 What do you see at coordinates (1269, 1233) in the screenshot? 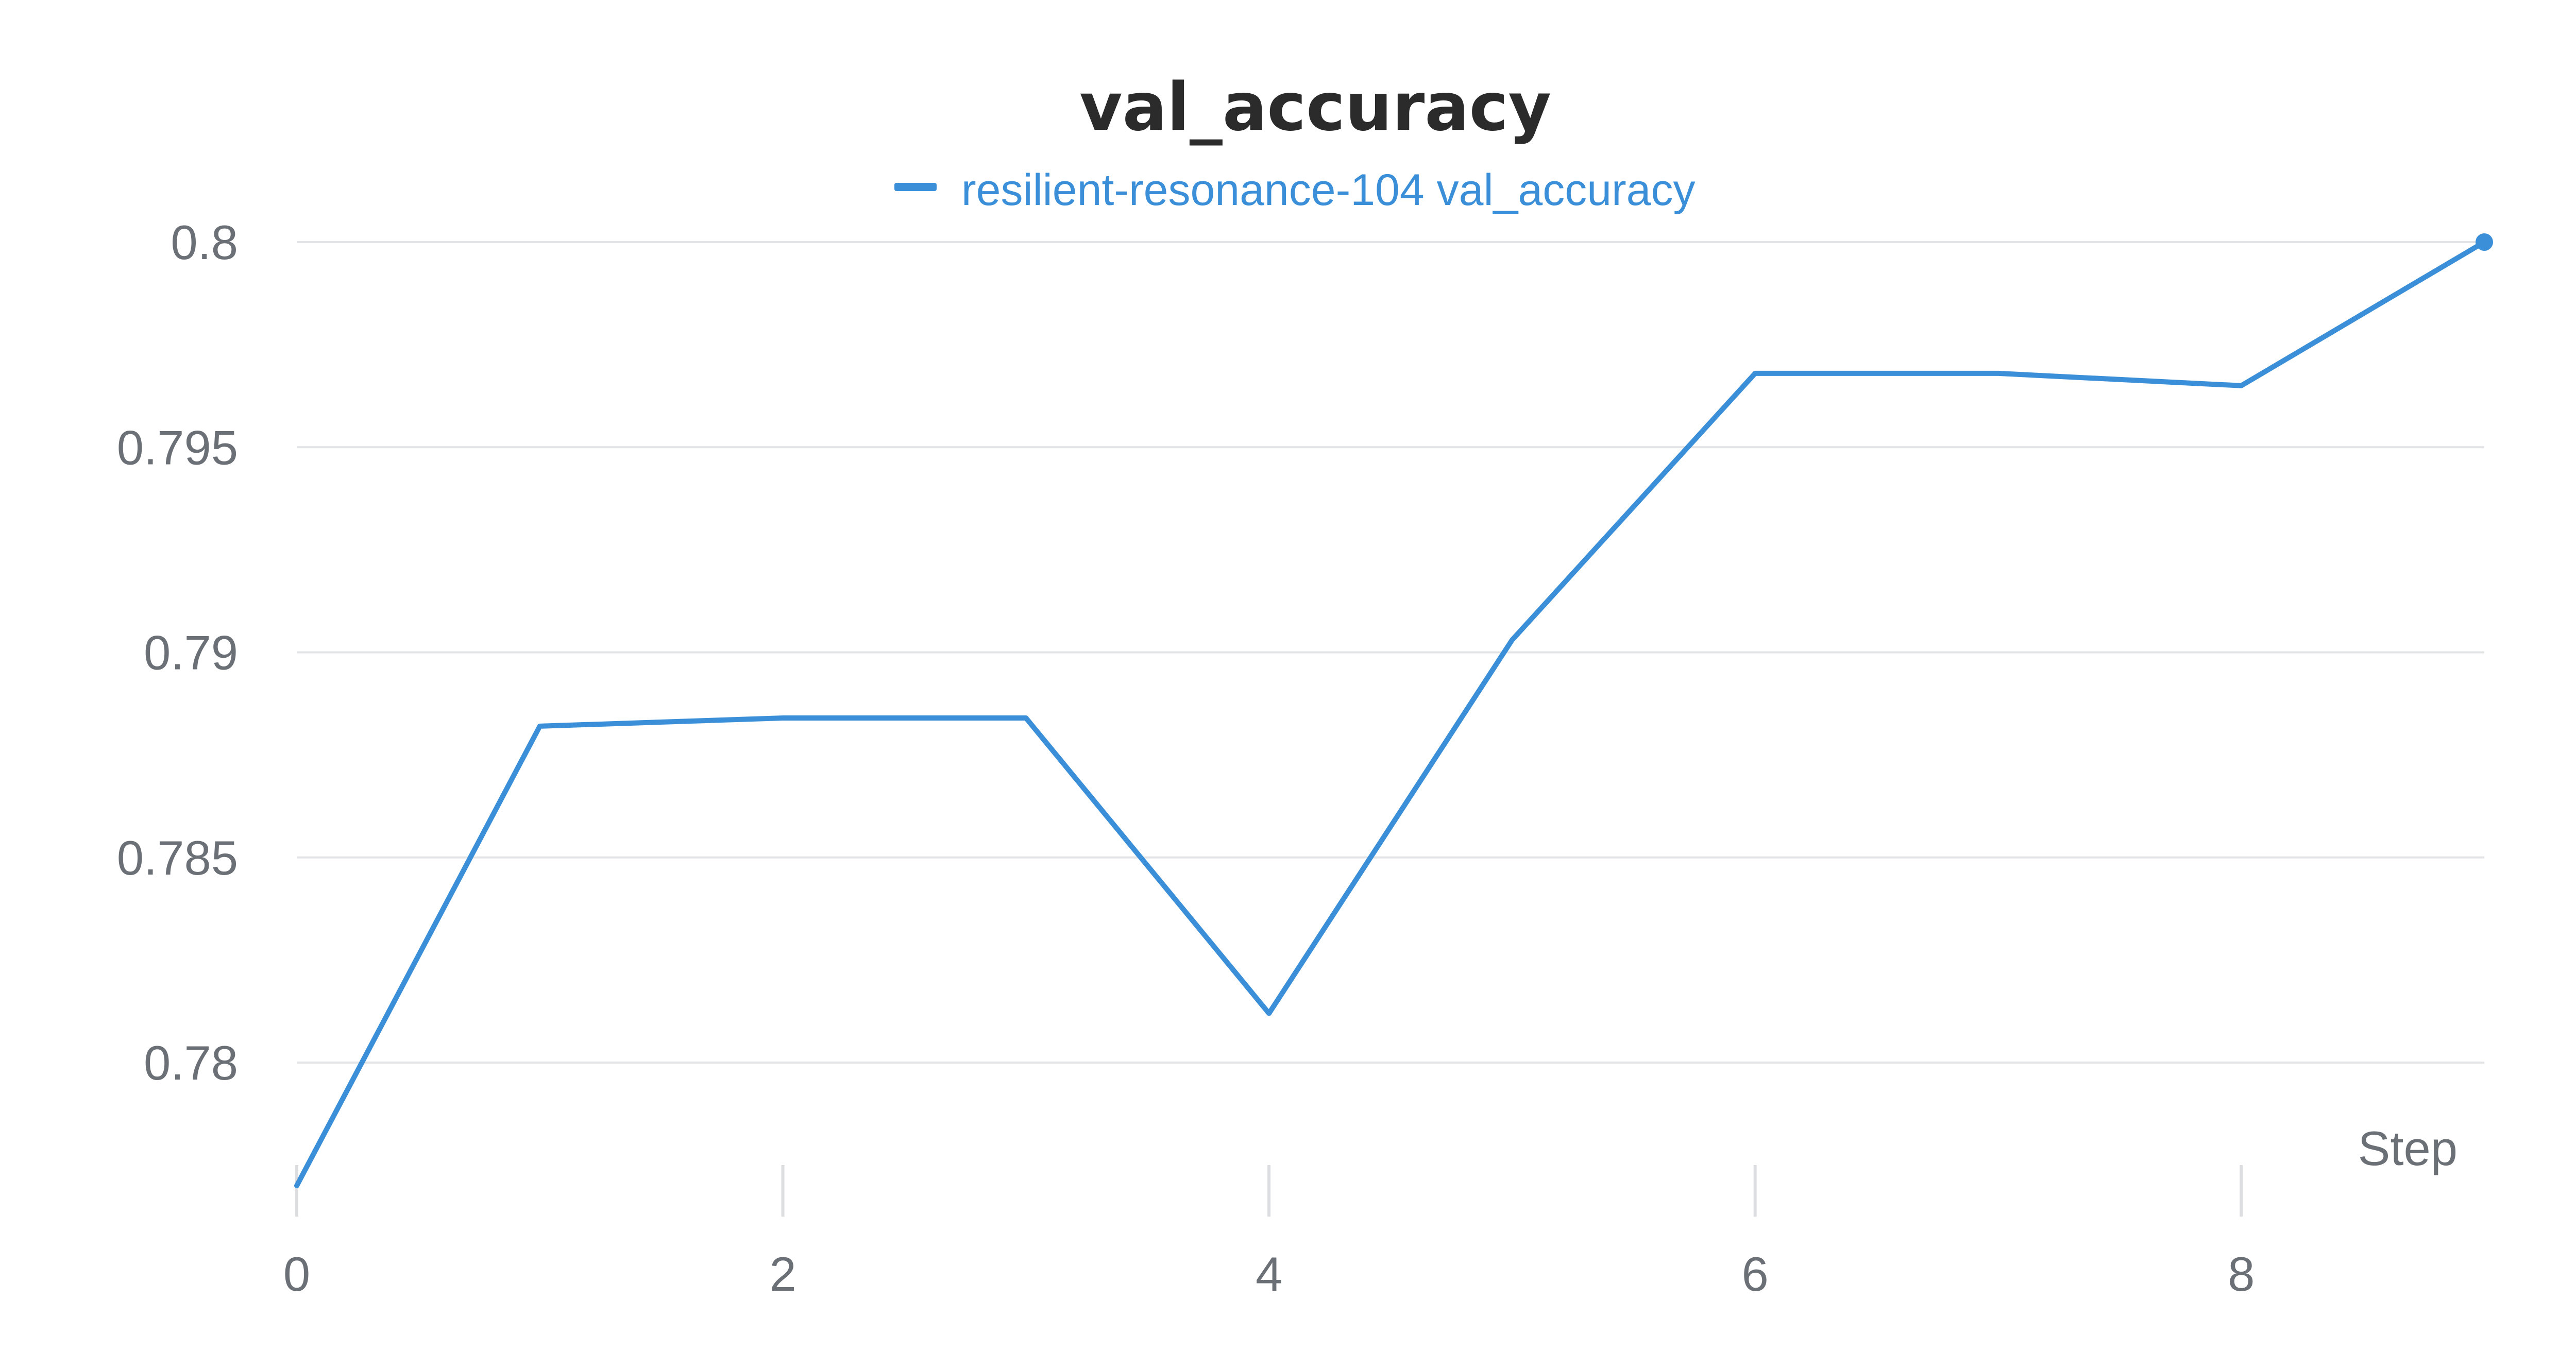
I see `x-axis: 0 2 4 6 8` at bounding box center [1269, 1233].